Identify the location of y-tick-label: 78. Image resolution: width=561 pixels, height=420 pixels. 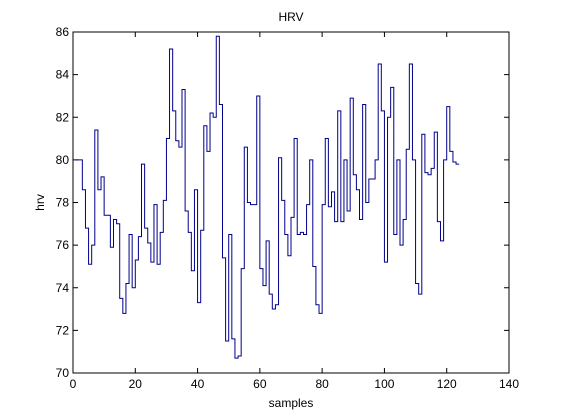
(63, 203).